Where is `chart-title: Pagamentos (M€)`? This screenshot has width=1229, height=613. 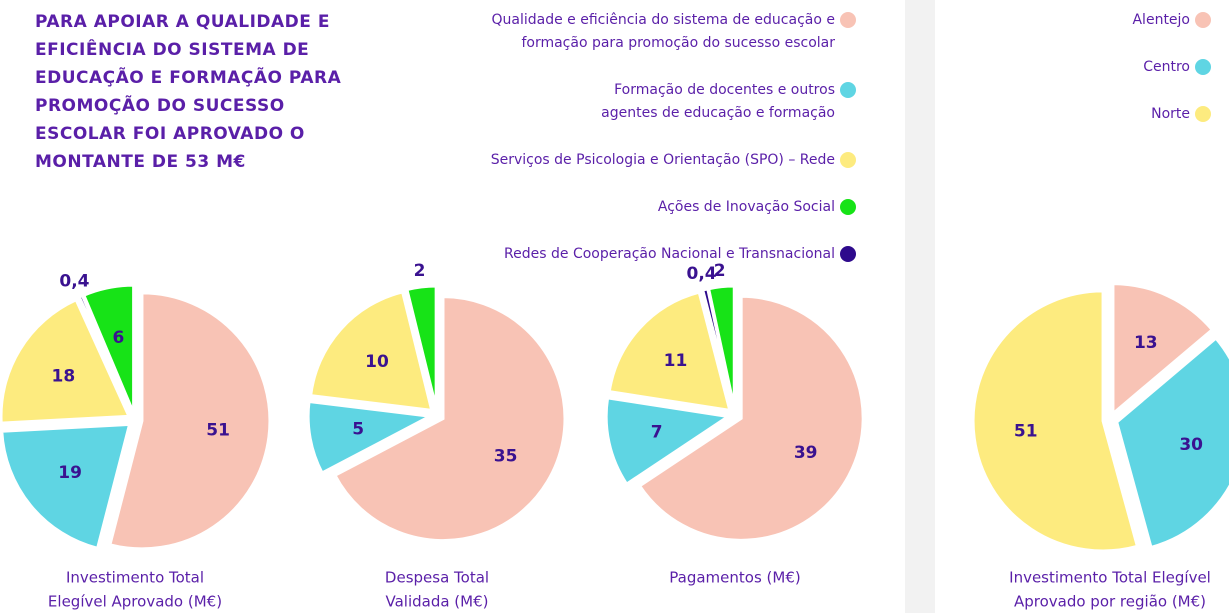 chart-title: Pagamentos (M€) is located at coordinates (734, 578).